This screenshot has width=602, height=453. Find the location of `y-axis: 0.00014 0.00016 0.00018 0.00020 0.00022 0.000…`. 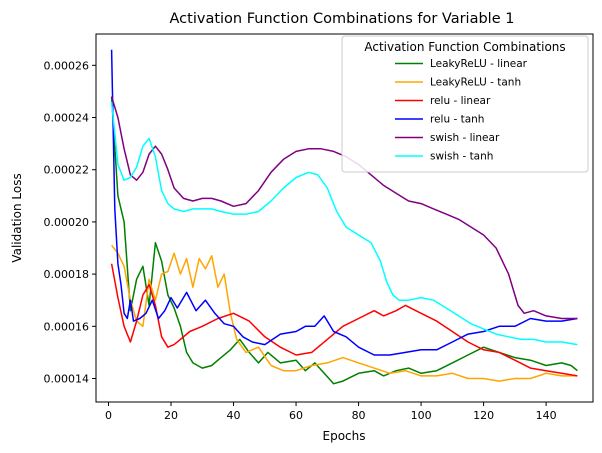

y-axis: 0.00014 0.00016 0.00018 0.00020 0.00022 0.000… is located at coordinates (70, 222).